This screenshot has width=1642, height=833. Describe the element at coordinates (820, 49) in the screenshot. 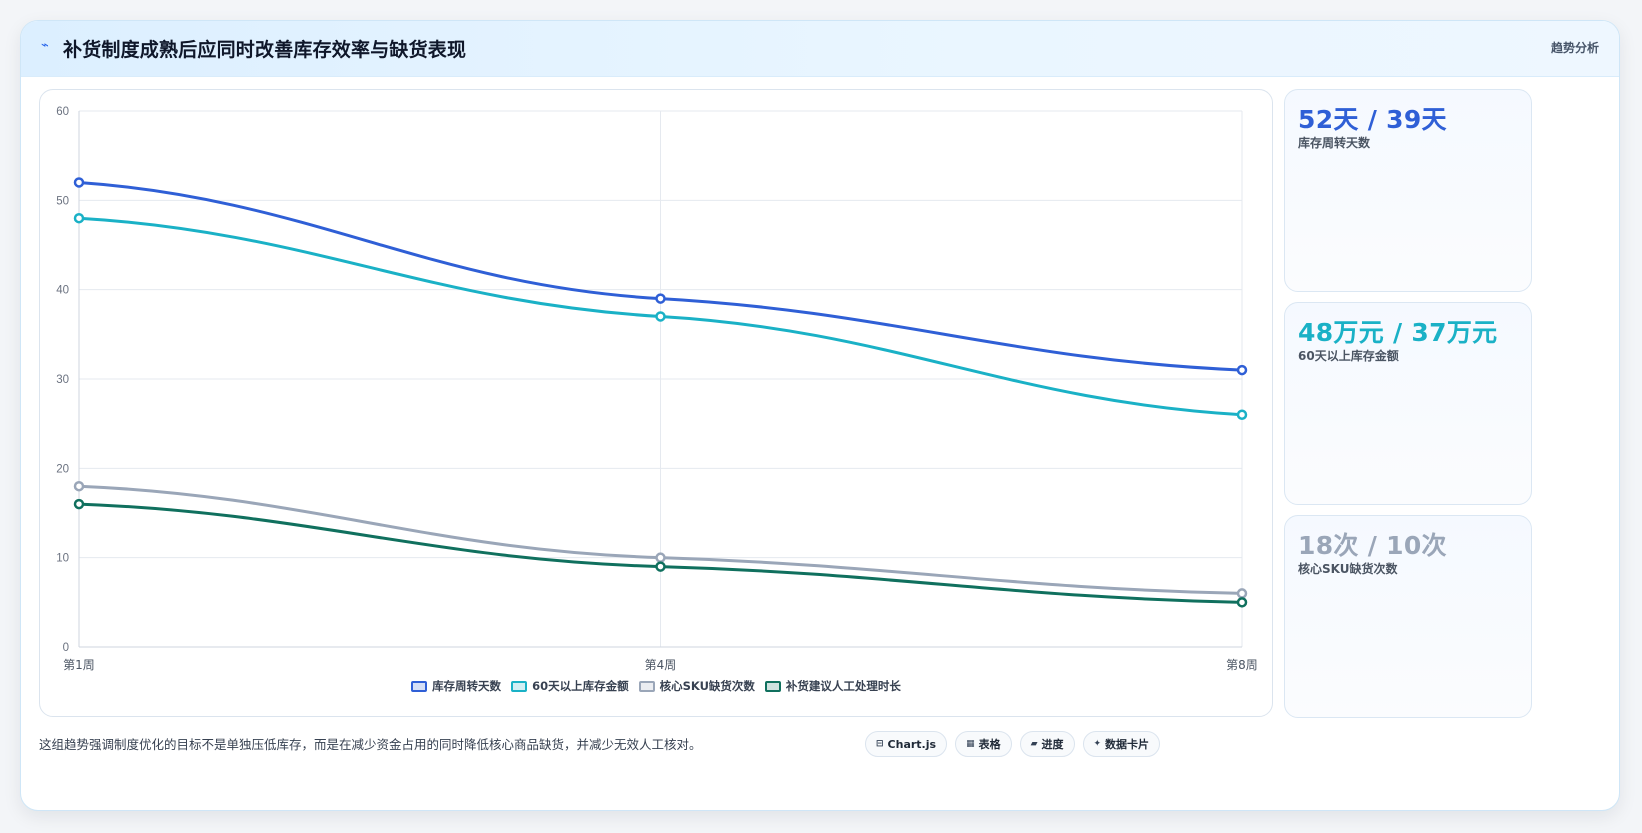

I see `card-header: ⌁ 补货制度成熟后应同时改善库存效率与缺货表现 趋势分析` at that location.